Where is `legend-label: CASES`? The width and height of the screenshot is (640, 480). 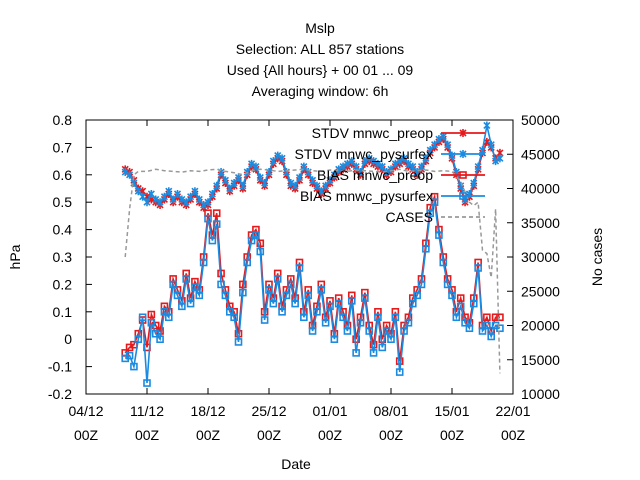
legend-label: CASES is located at coordinates (409, 217).